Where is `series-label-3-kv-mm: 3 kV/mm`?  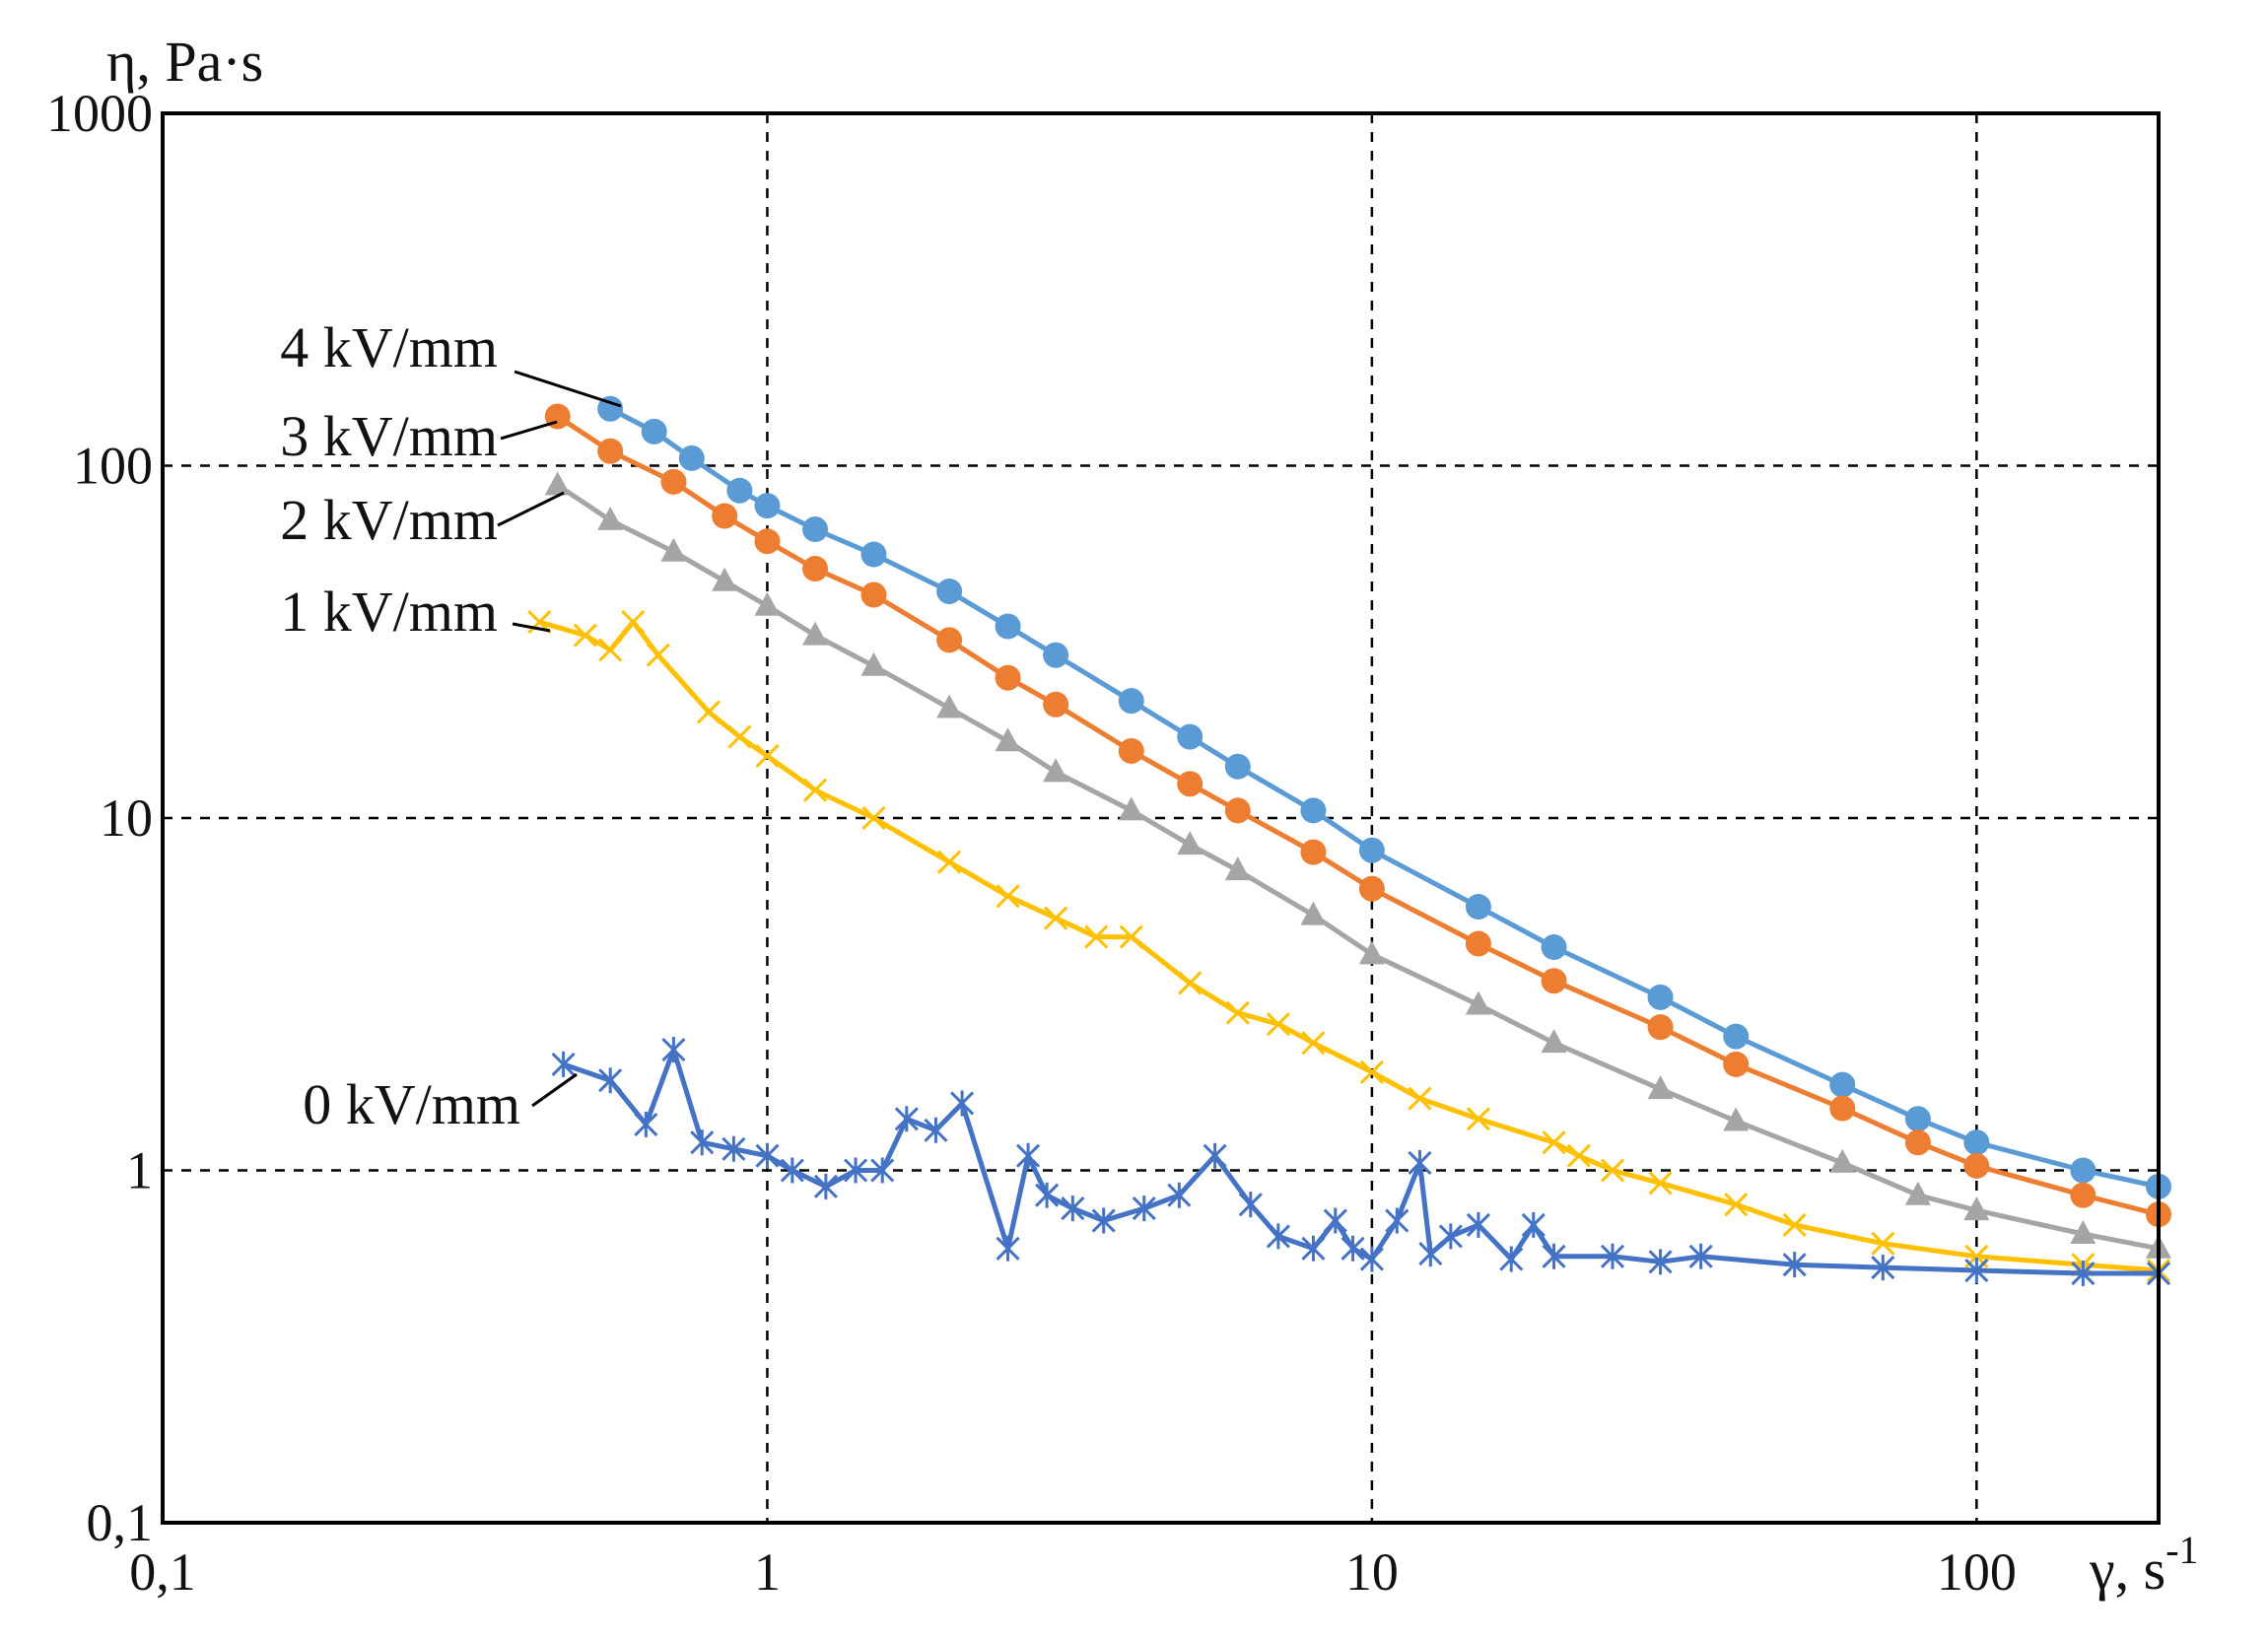
series-label-3-kv-mm: 3 kV/mm is located at coordinates (389, 436).